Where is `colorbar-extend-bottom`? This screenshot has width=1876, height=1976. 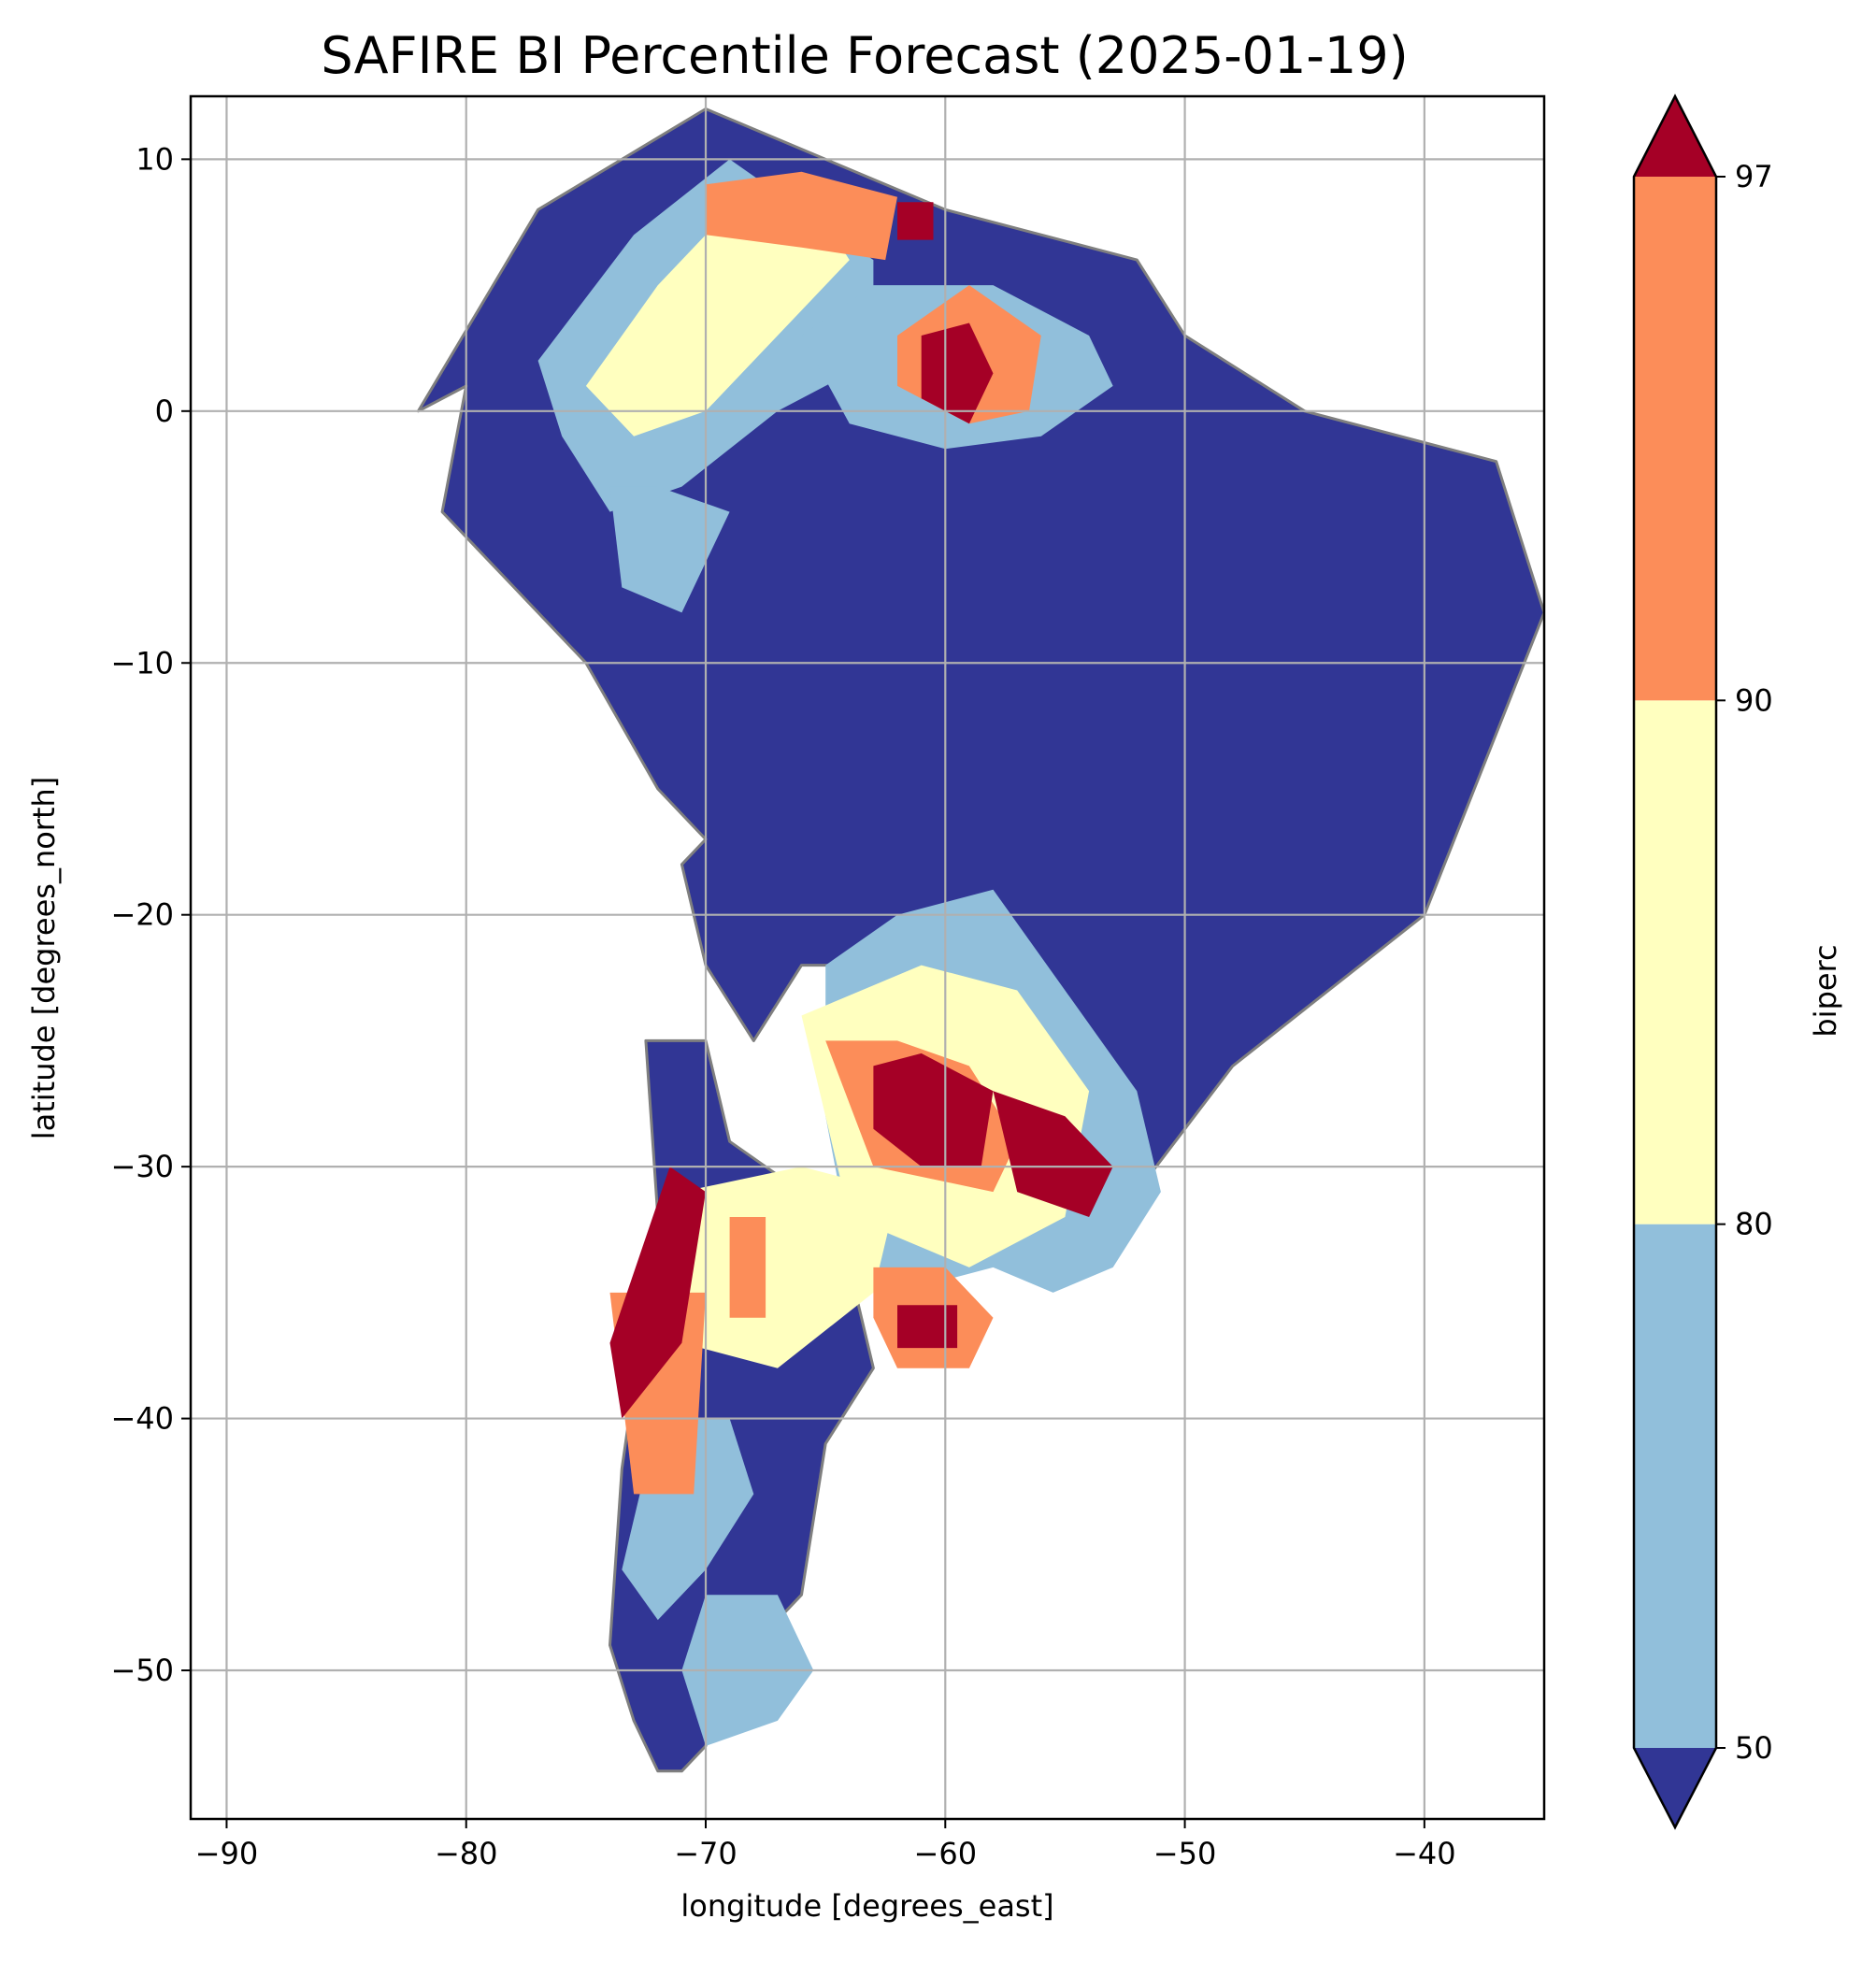 colorbar-extend-bottom is located at coordinates (1675, 1787).